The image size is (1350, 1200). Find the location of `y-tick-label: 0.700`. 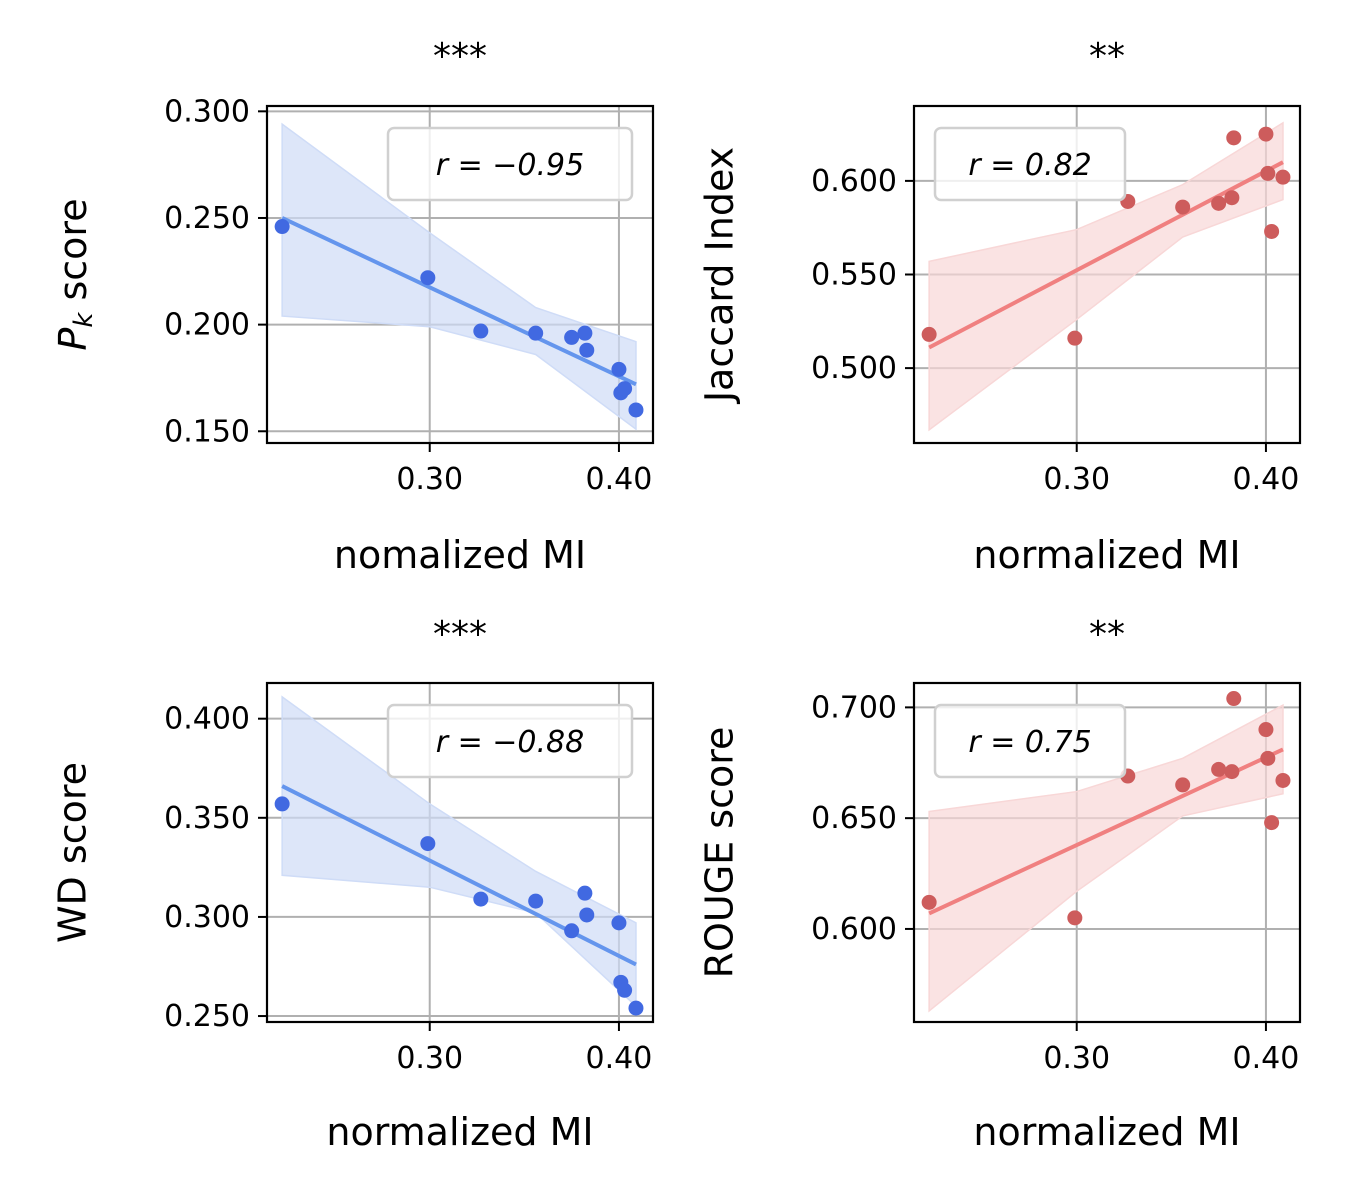

y-tick-label: 0.700 is located at coordinates (854, 707).